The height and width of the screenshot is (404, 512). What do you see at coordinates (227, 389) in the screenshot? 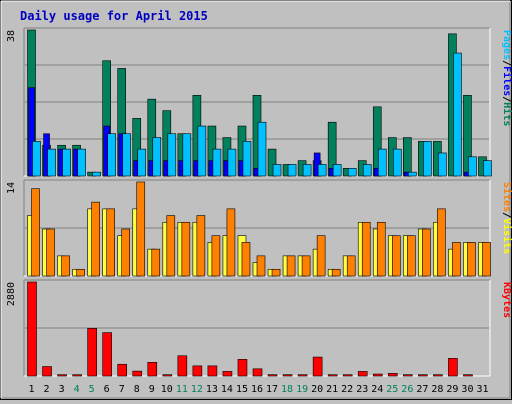
I see `x-tick-label: 14` at bounding box center [227, 389].